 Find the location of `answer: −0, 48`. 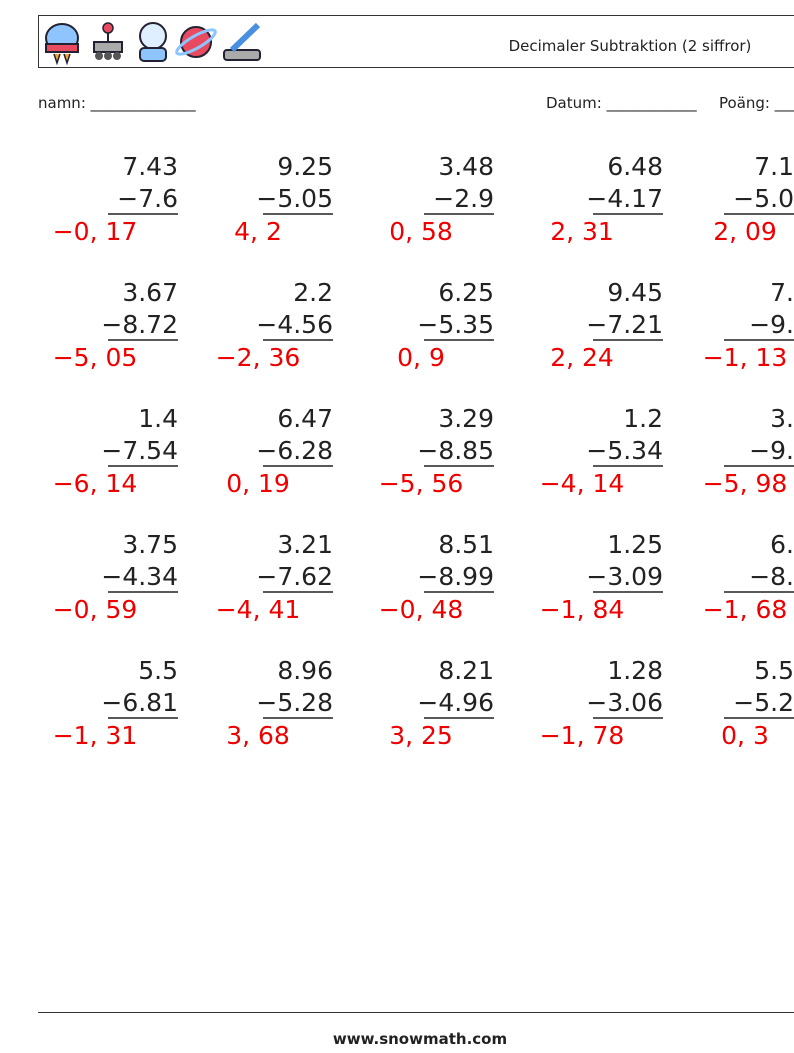

answer: −0, 48 is located at coordinates (421, 609).